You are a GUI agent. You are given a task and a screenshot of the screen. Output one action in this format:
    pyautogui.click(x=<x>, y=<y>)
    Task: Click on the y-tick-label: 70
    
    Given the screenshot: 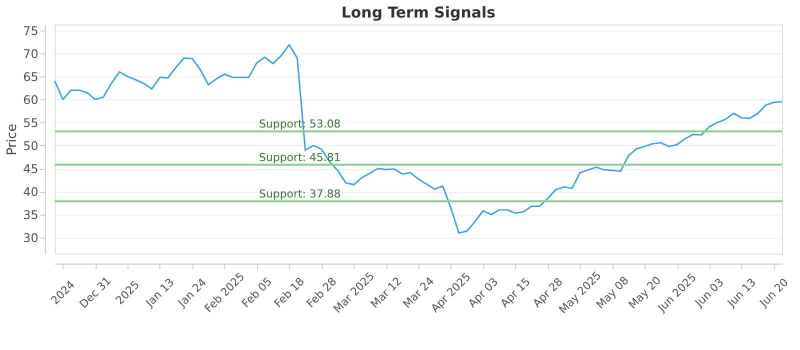 What is the action you would take?
    pyautogui.click(x=30, y=53)
    